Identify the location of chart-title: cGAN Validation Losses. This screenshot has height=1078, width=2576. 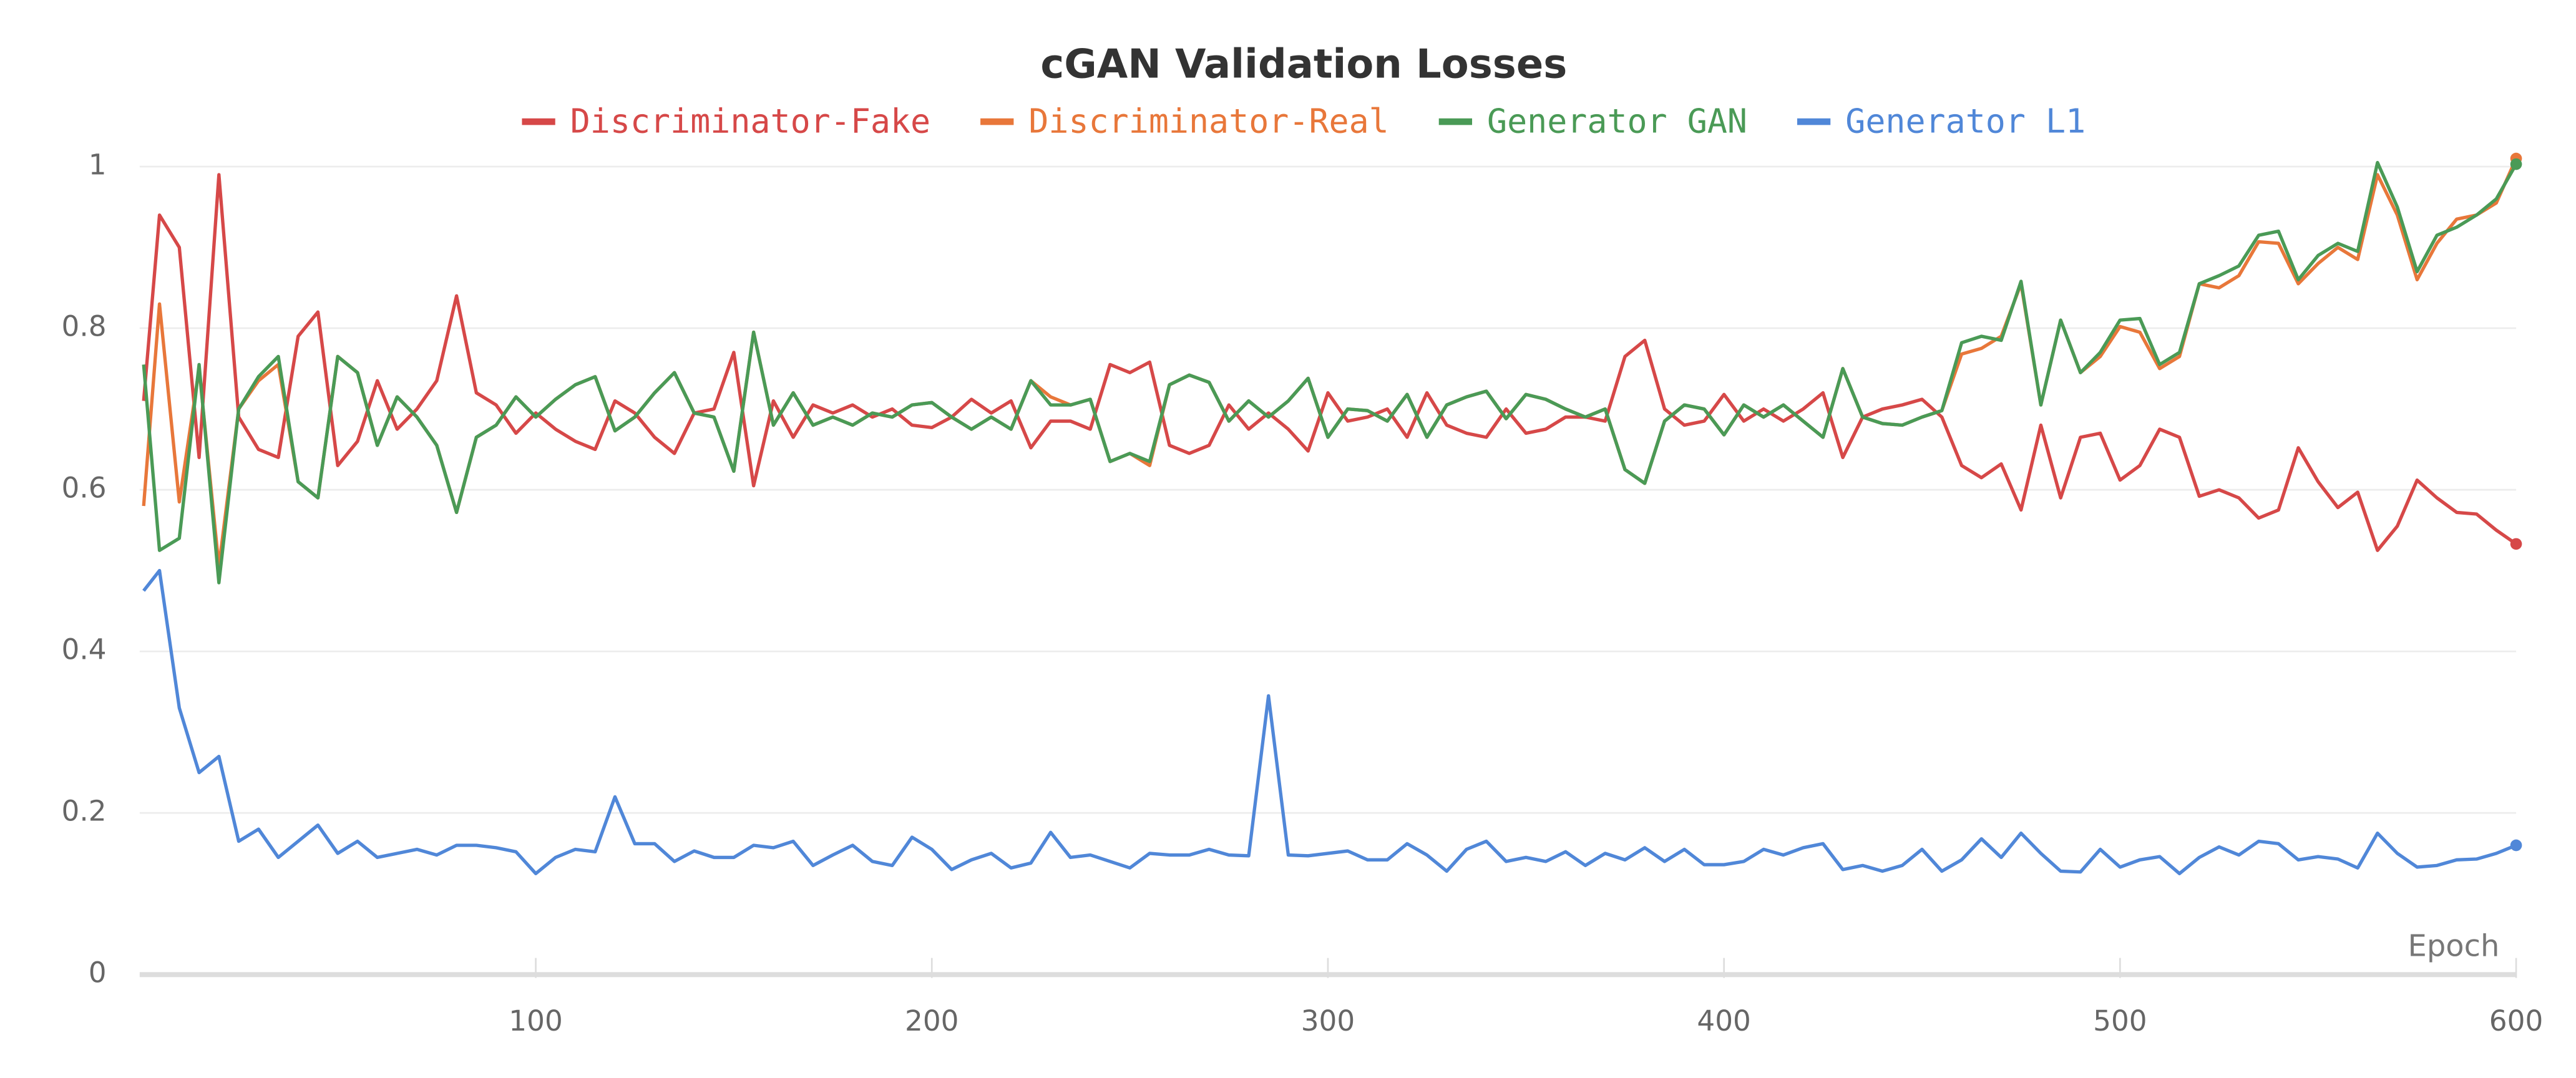
(1303, 65).